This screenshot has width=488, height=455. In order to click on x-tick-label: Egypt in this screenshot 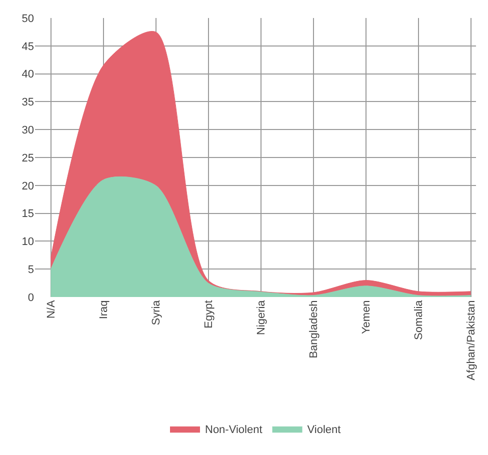, I will do `click(208, 314)`.